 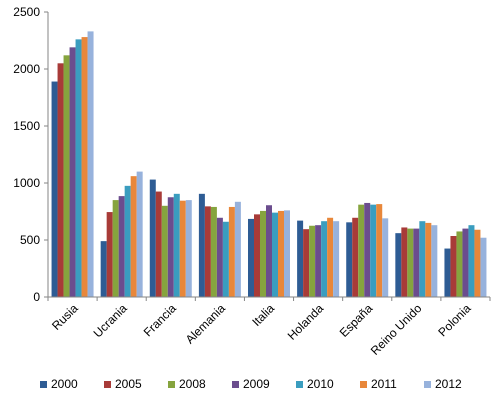 What do you see at coordinates (281, 253) in the screenshot?
I see `bar-italia-2011` at bounding box center [281, 253].